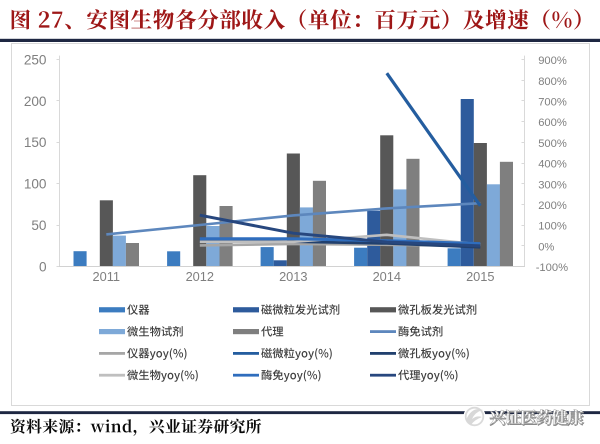  Describe the element at coordinates (552, 268) in the screenshot. I see `svg-text: -100%` at that location.